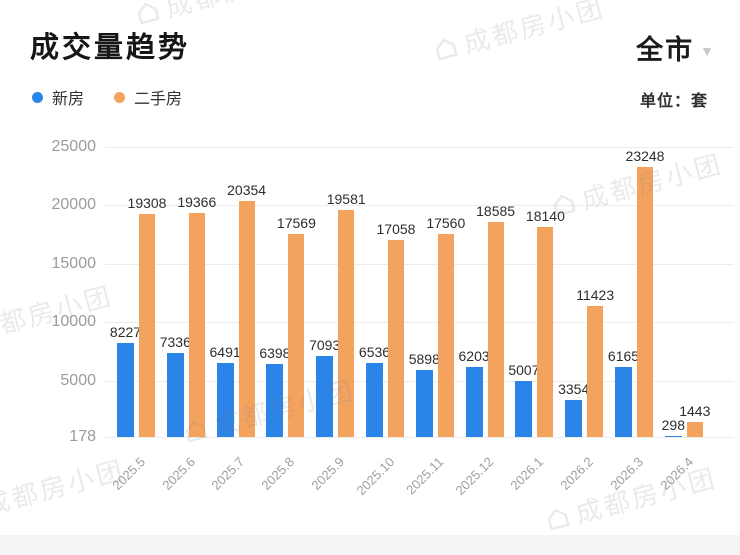  What do you see at coordinates (128, 473) in the screenshot?
I see `x-axis-label: 2025.5` at bounding box center [128, 473].